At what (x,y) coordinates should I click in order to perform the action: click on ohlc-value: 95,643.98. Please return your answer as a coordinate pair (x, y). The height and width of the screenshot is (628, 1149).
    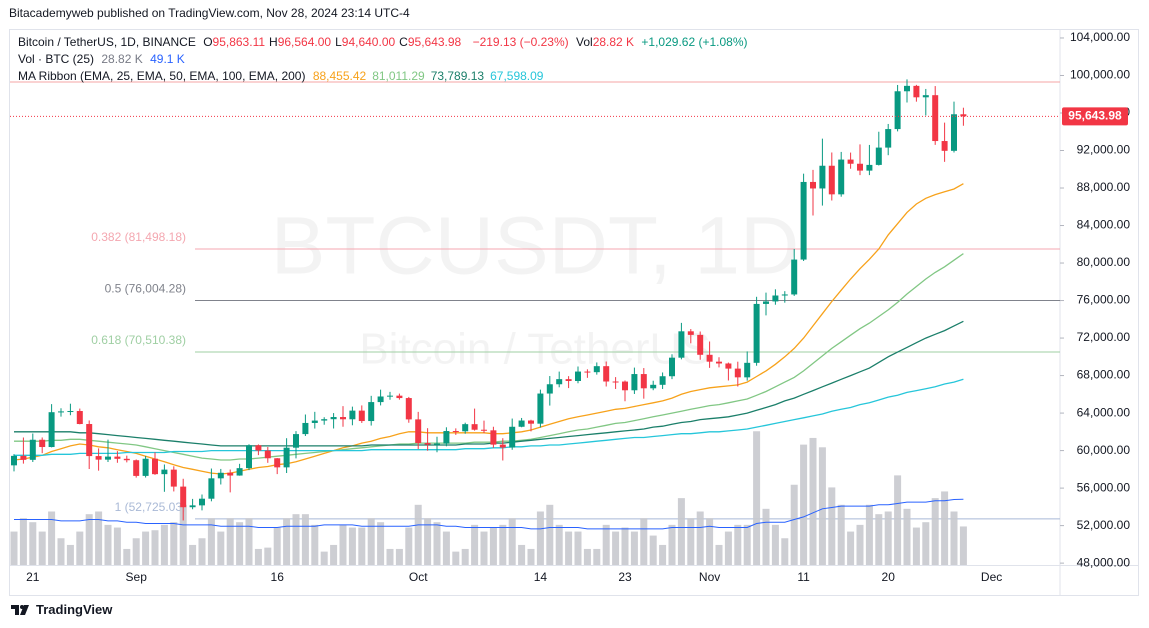
    Looking at the image, I should click on (434, 42).